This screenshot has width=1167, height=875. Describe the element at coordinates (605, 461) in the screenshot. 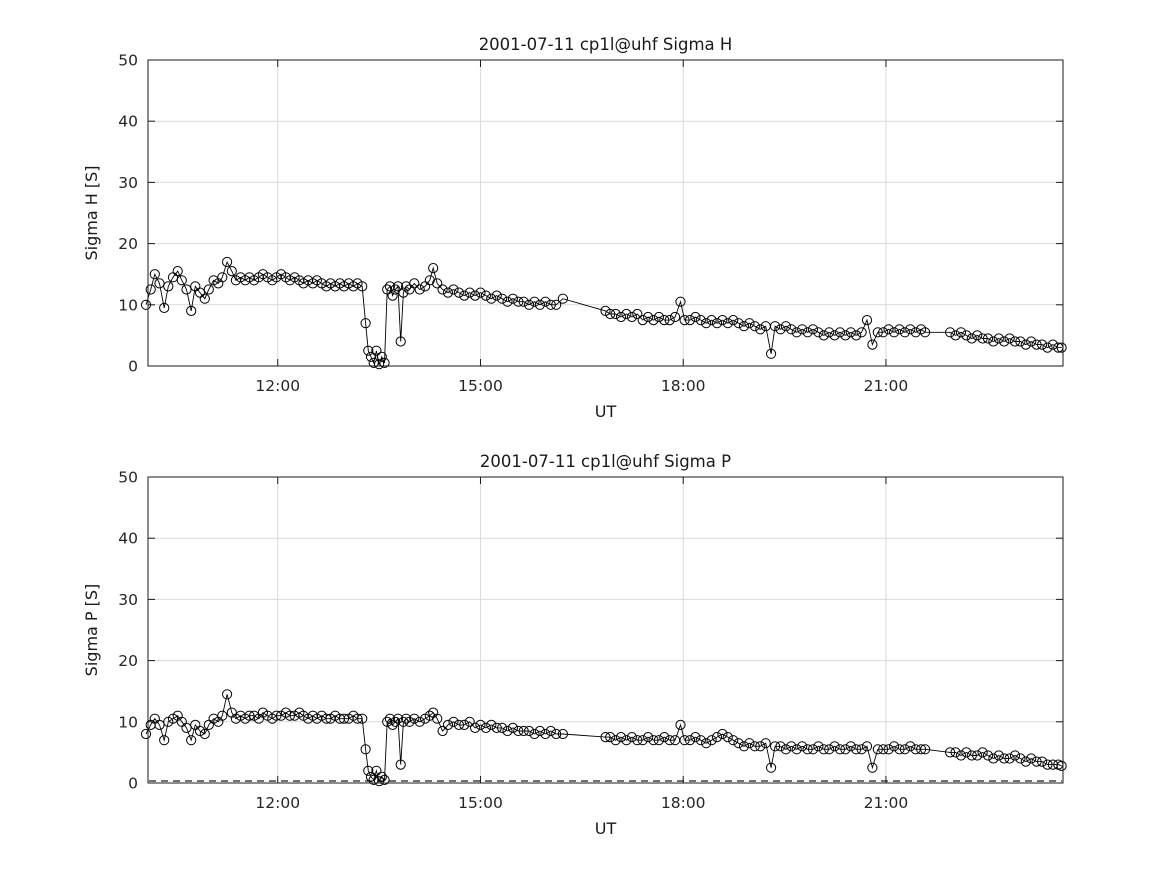

I see `chart-title-sigma-p: 2001-07-11 cp1l@uhf Sigma P` at that location.